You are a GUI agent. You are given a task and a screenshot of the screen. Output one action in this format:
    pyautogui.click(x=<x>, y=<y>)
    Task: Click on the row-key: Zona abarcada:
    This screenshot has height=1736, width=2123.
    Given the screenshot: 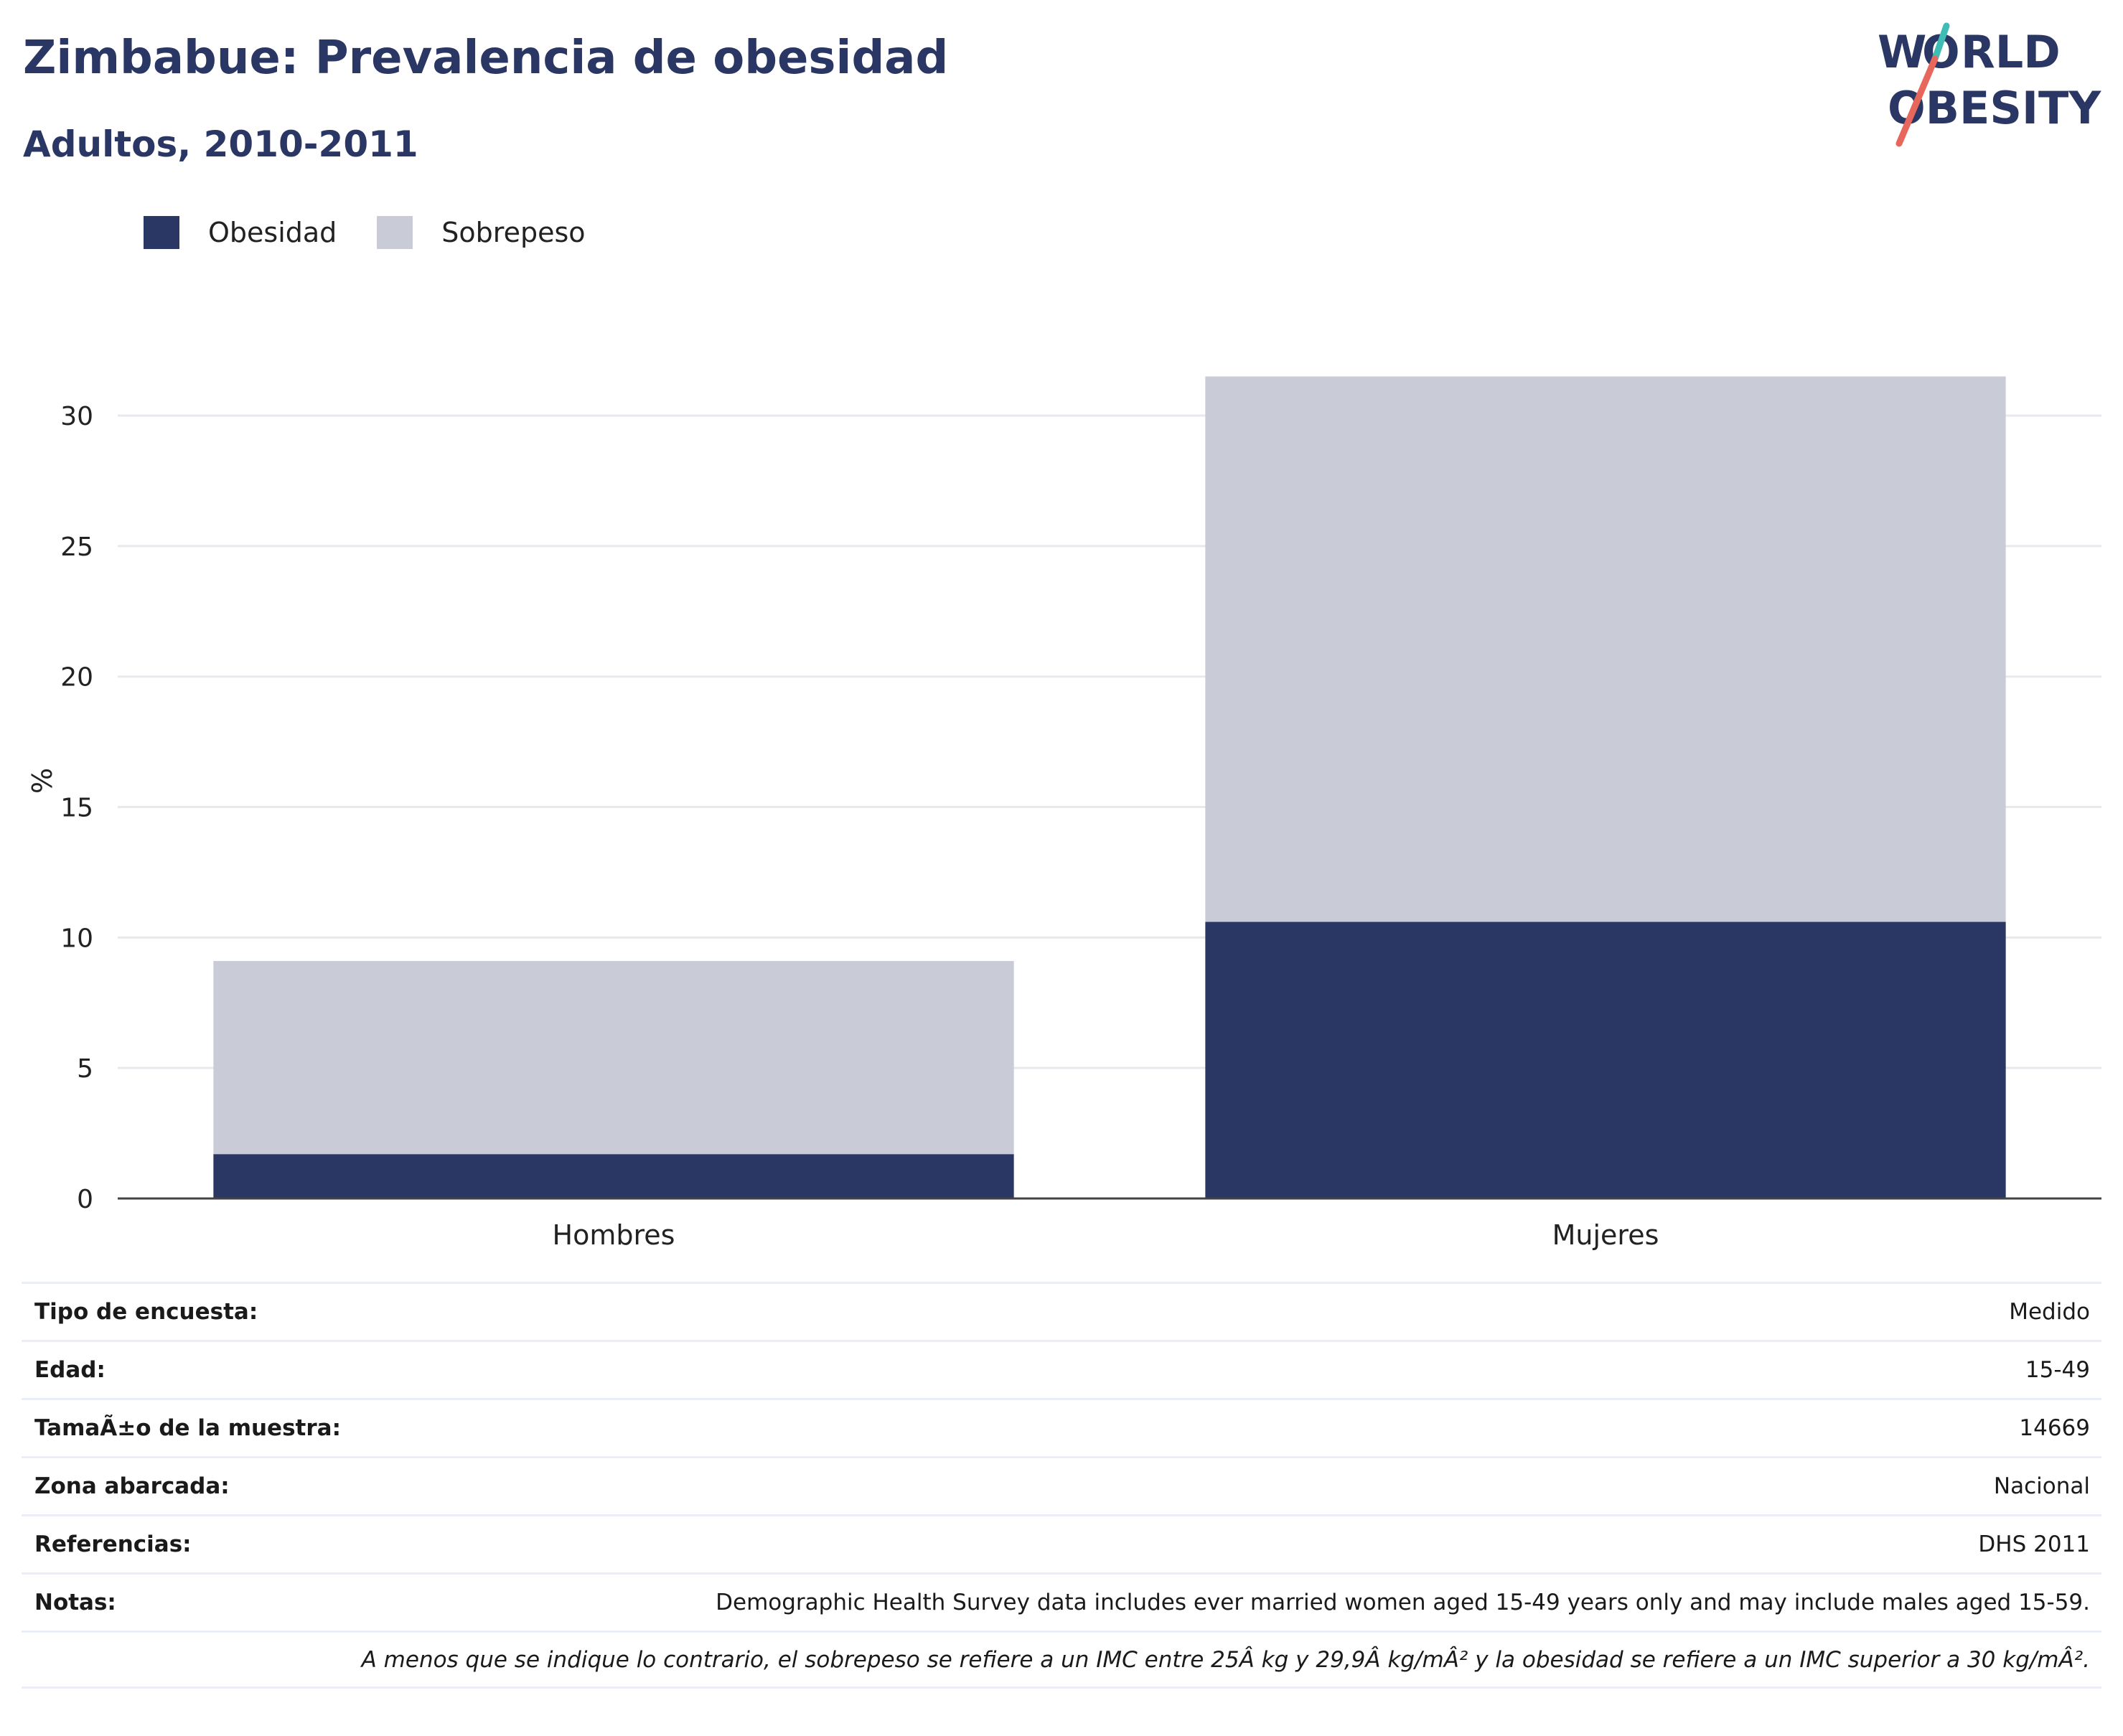 What is the action you would take?
    pyautogui.click(x=132, y=1486)
    